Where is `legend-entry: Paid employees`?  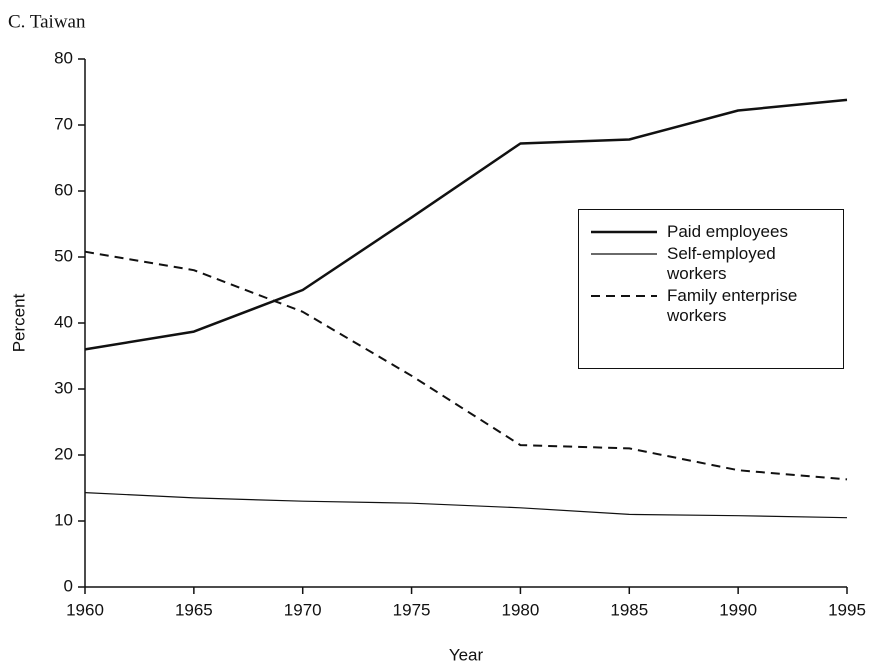 legend-entry: Paid employees is located at coordinates (711, 232).